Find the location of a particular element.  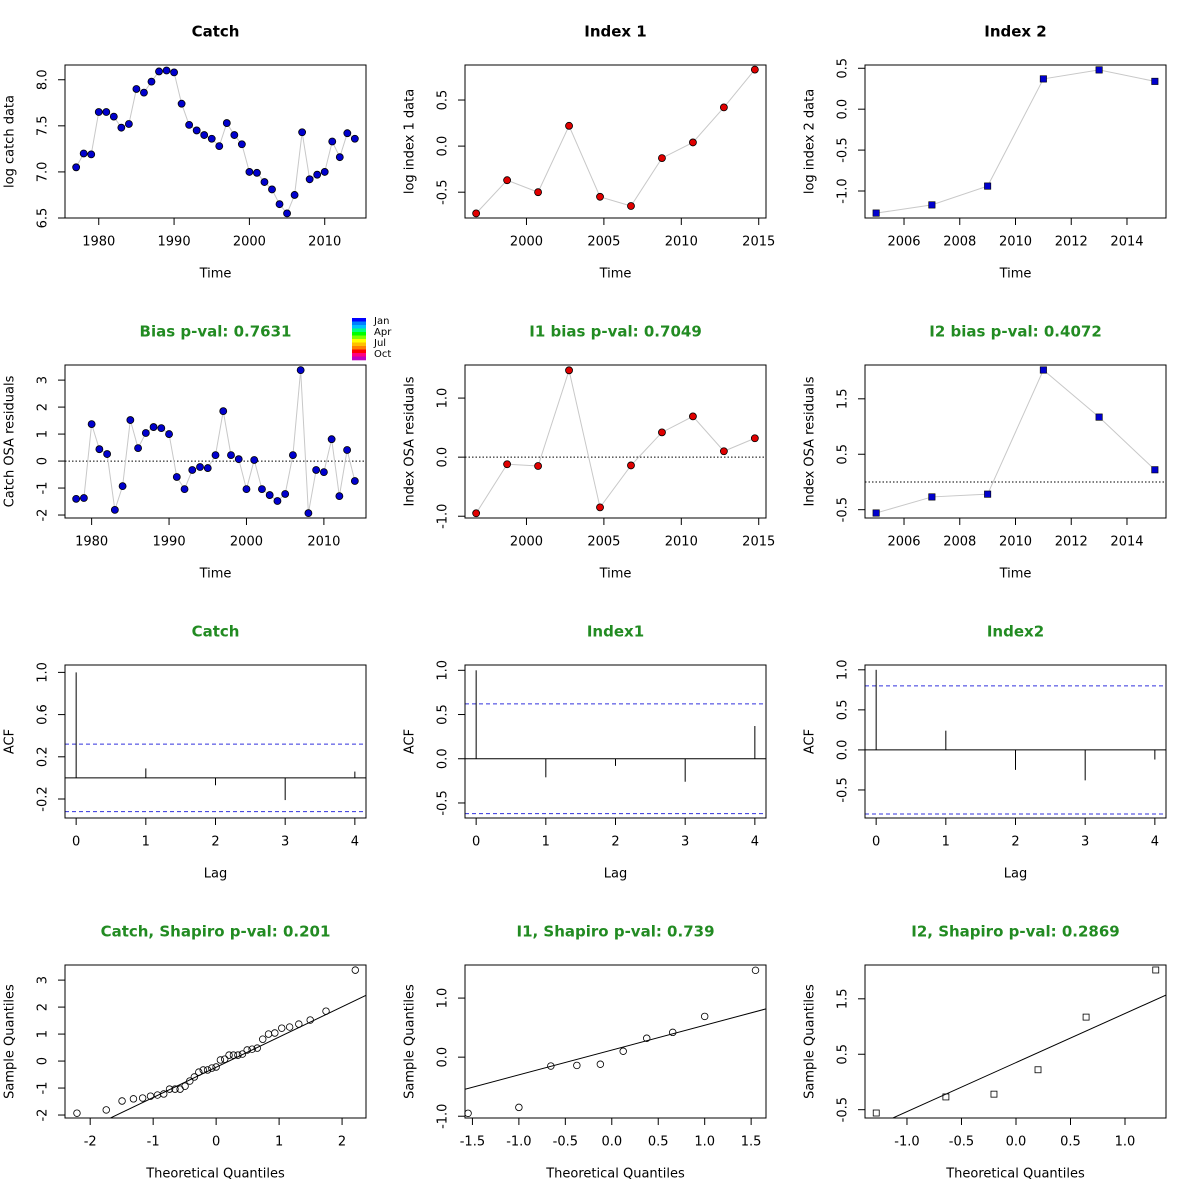

x-tick-label: 2015 is located at coordinates (758, 242).